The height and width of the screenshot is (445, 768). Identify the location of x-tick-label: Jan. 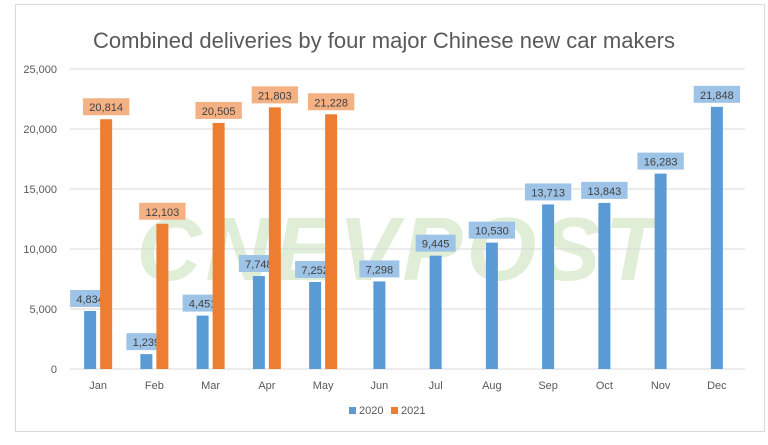
(98, 386).